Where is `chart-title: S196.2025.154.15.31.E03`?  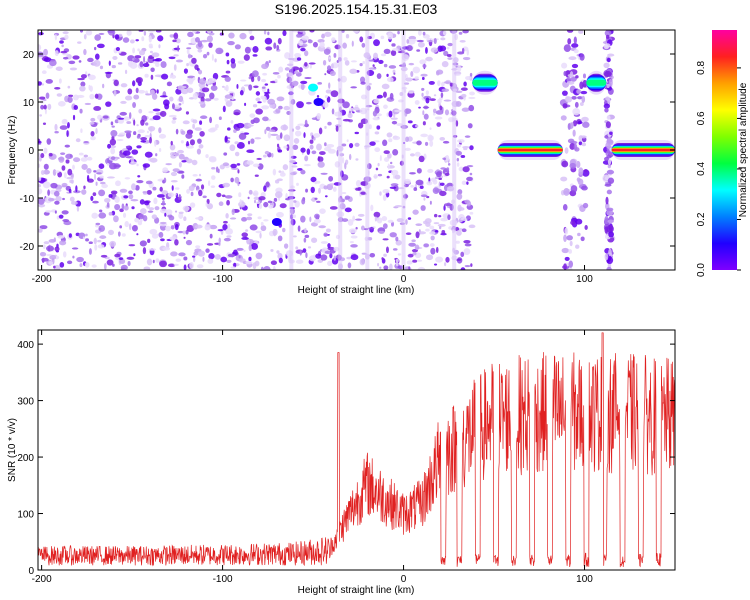
chart-title: S196.2025.154.15.31.E03 is located at coordinates (356, 9).